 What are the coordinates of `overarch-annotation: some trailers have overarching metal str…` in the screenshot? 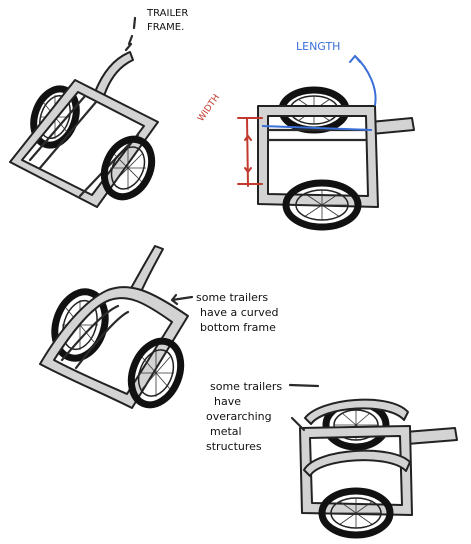 It's located at (263, 416).